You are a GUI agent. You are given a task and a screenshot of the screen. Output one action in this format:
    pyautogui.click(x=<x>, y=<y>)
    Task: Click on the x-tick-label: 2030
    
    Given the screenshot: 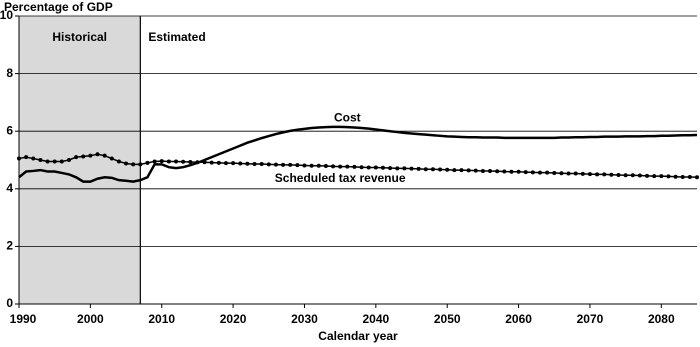 What is the action you would take?
    pyautogui.click(x=304, y=319)
    